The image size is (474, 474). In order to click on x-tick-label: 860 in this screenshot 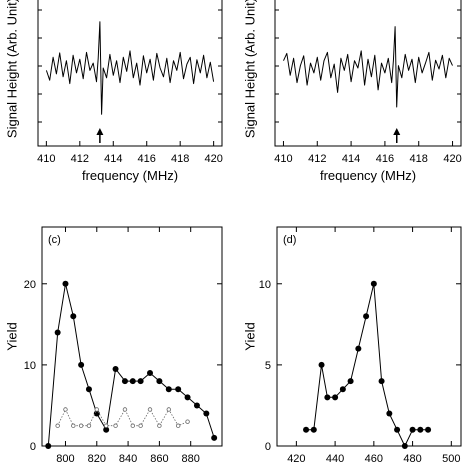, I will do `click(159, 459)`.